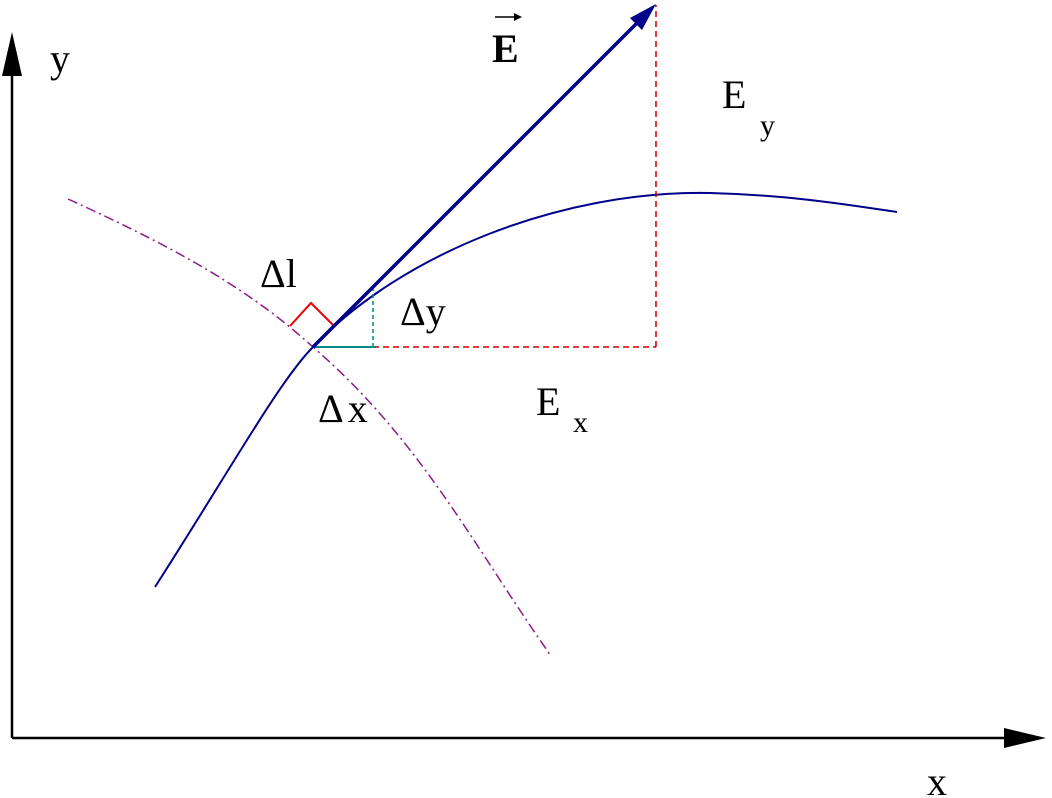  Describe the element at coordinates (1025, 738) in the screenshot. I see `x-axis-arrow` at that location.